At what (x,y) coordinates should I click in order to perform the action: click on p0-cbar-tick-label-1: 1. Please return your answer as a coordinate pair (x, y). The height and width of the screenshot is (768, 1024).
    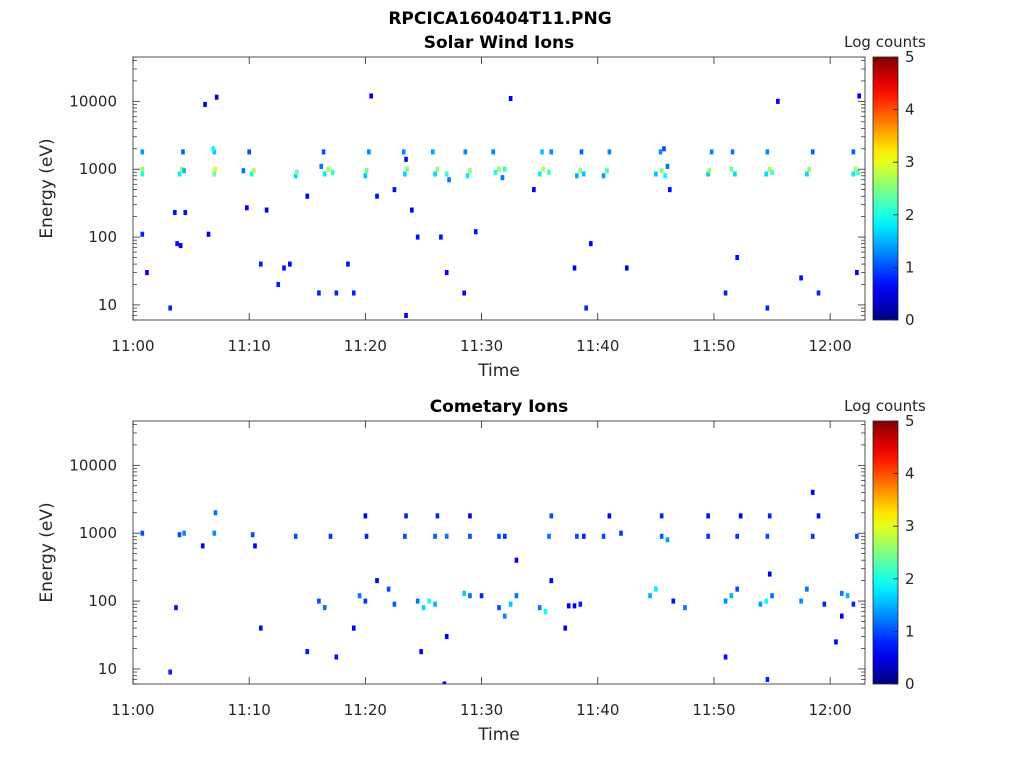
    Looking at the image, I should click on (910, 267).